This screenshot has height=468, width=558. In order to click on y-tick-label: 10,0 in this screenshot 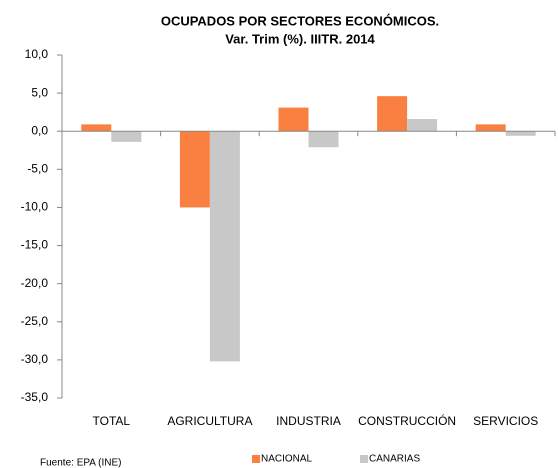, I will do `click(37, 54)`.